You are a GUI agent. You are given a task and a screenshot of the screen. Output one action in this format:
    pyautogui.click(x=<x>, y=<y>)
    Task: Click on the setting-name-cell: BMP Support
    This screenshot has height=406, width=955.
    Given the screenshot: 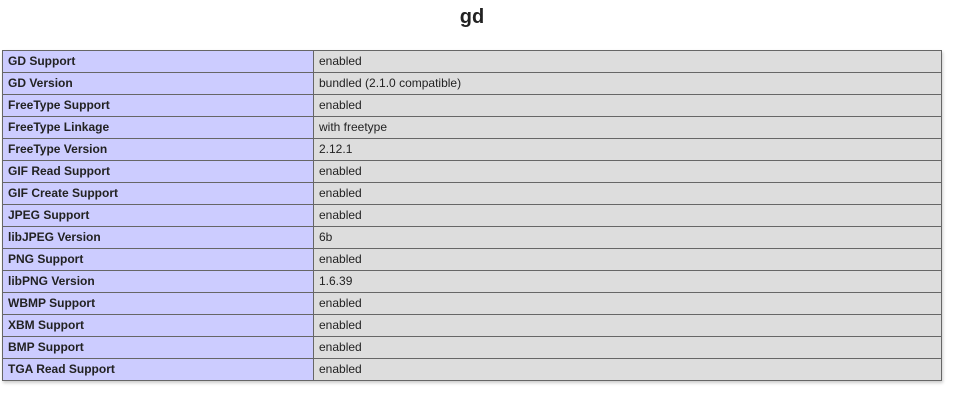 What is the action you would take?
    pyautogui.click(x=158, y=347)
    